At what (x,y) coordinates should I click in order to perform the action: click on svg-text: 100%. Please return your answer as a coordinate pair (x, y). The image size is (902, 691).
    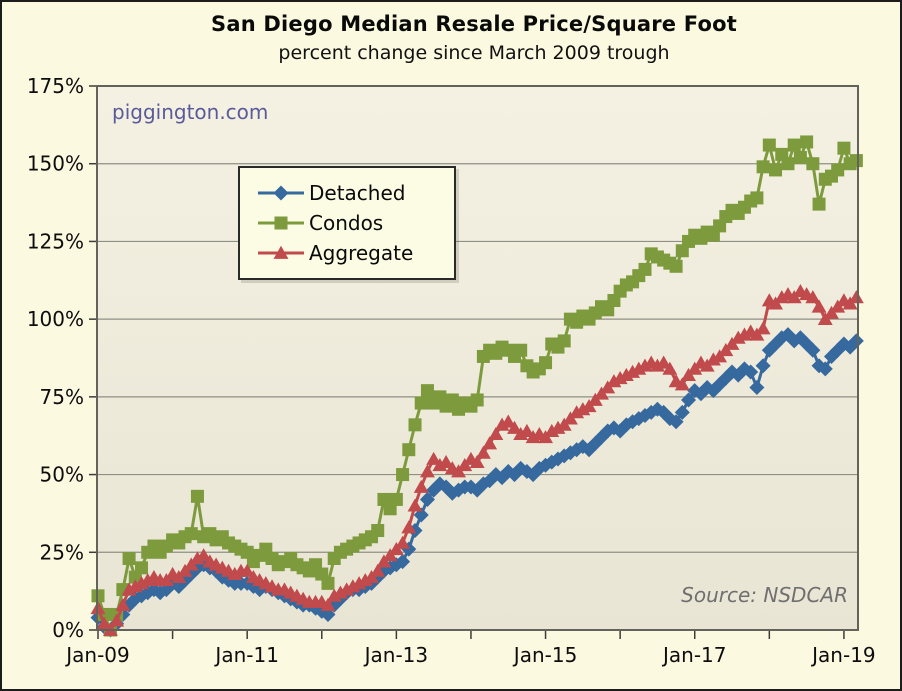
    Looking at the image, I should click on (55, 319).